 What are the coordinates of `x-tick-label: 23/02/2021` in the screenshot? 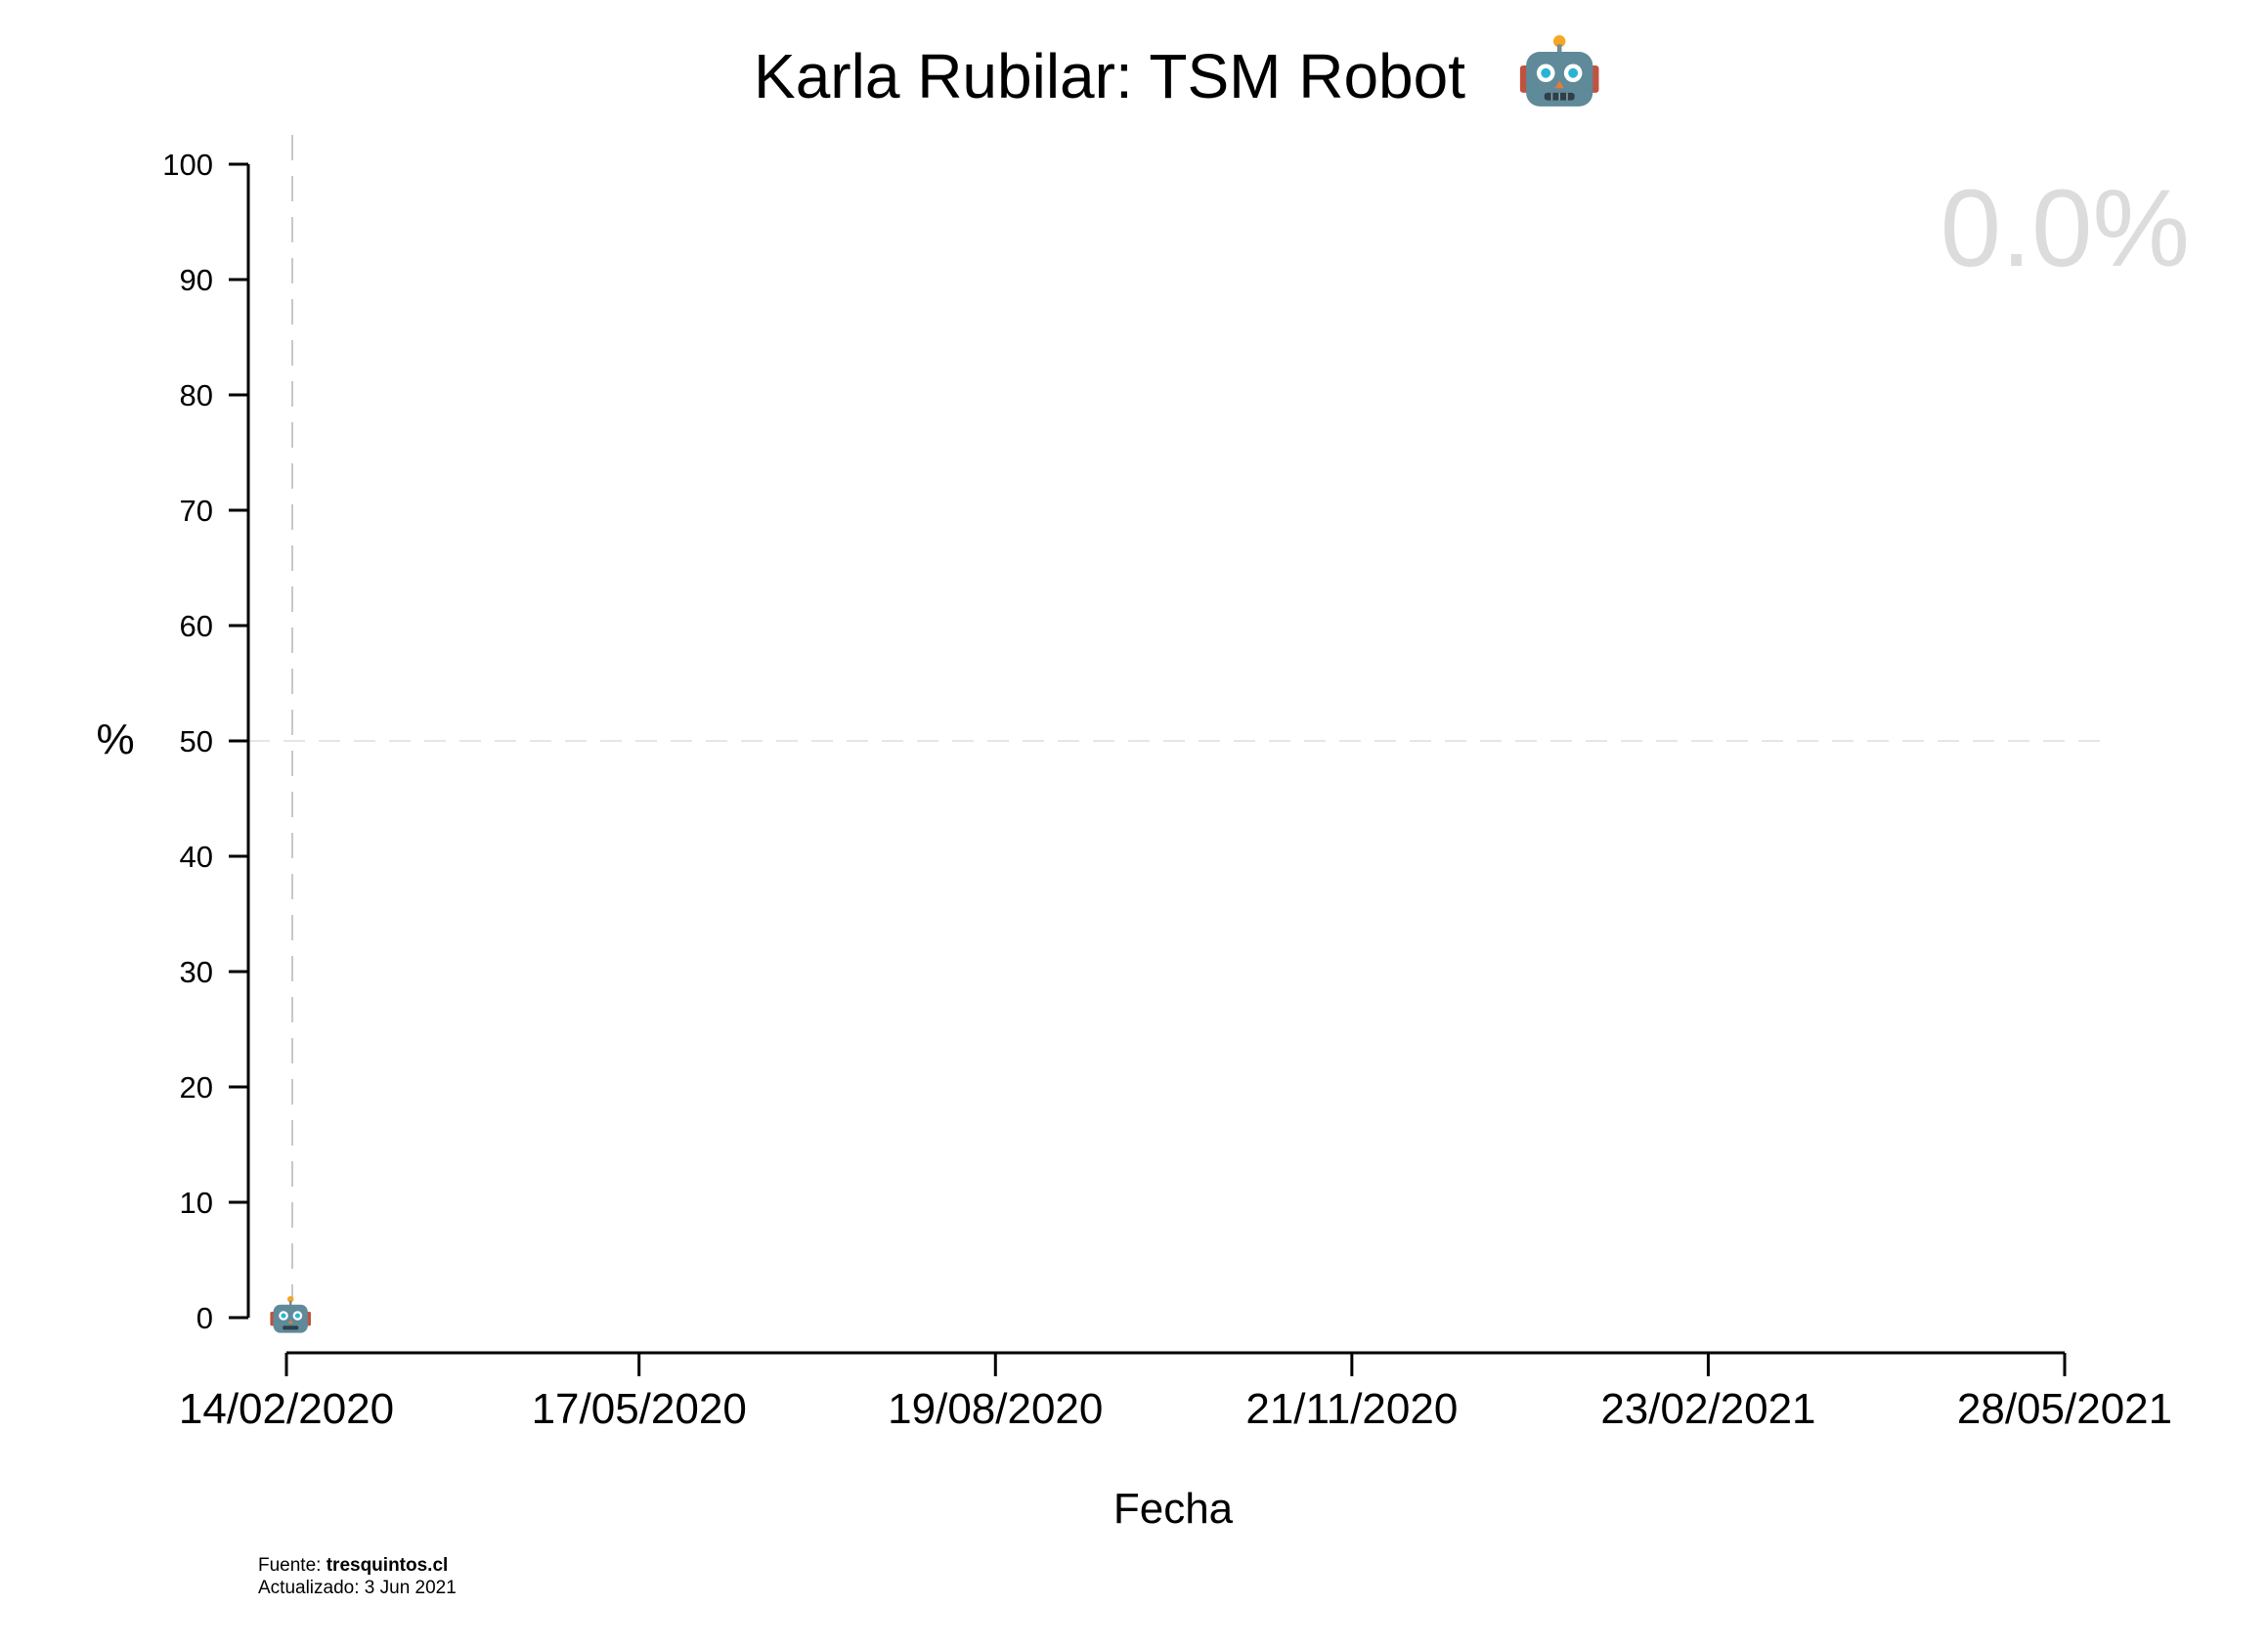 It's located at (1707, 1409).